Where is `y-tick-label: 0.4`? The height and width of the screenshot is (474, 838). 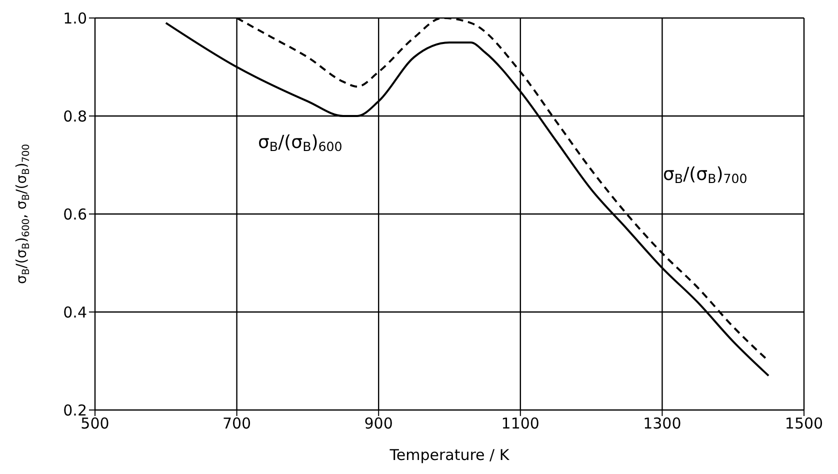
y-tick-label: 0.4 is located at coordinates (75, 312).